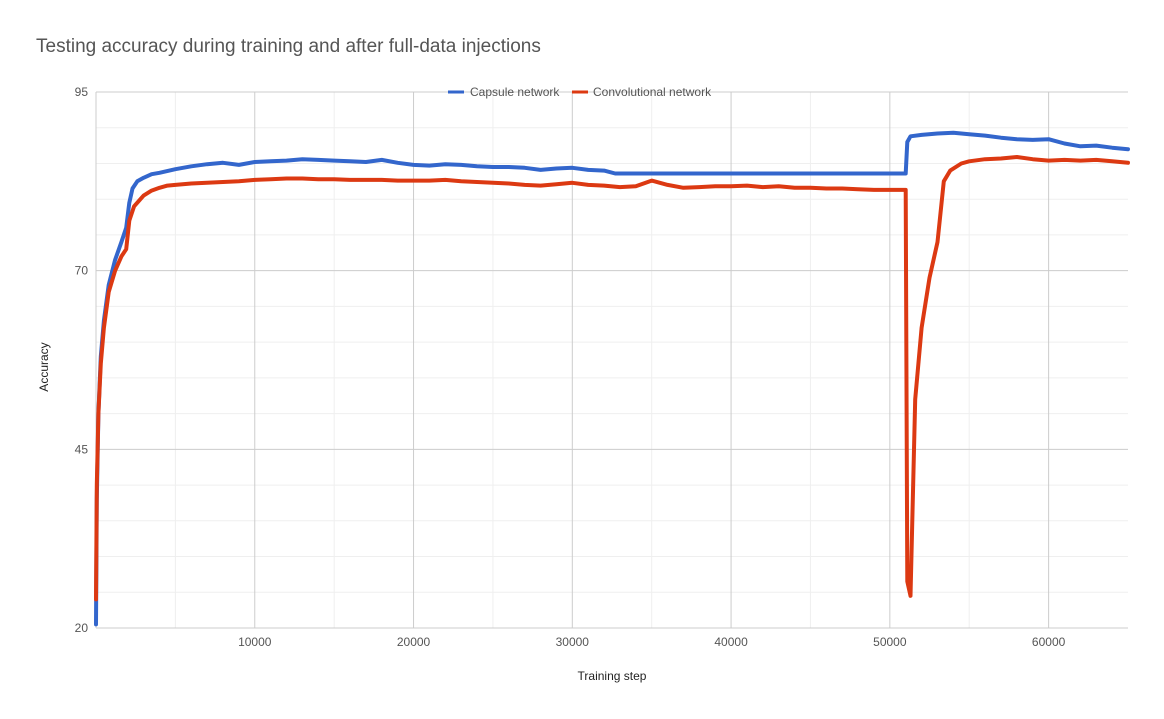 This screenshot has height=719, width=1164. I want to click on x-tick-label: 10000, so click(255, 642).